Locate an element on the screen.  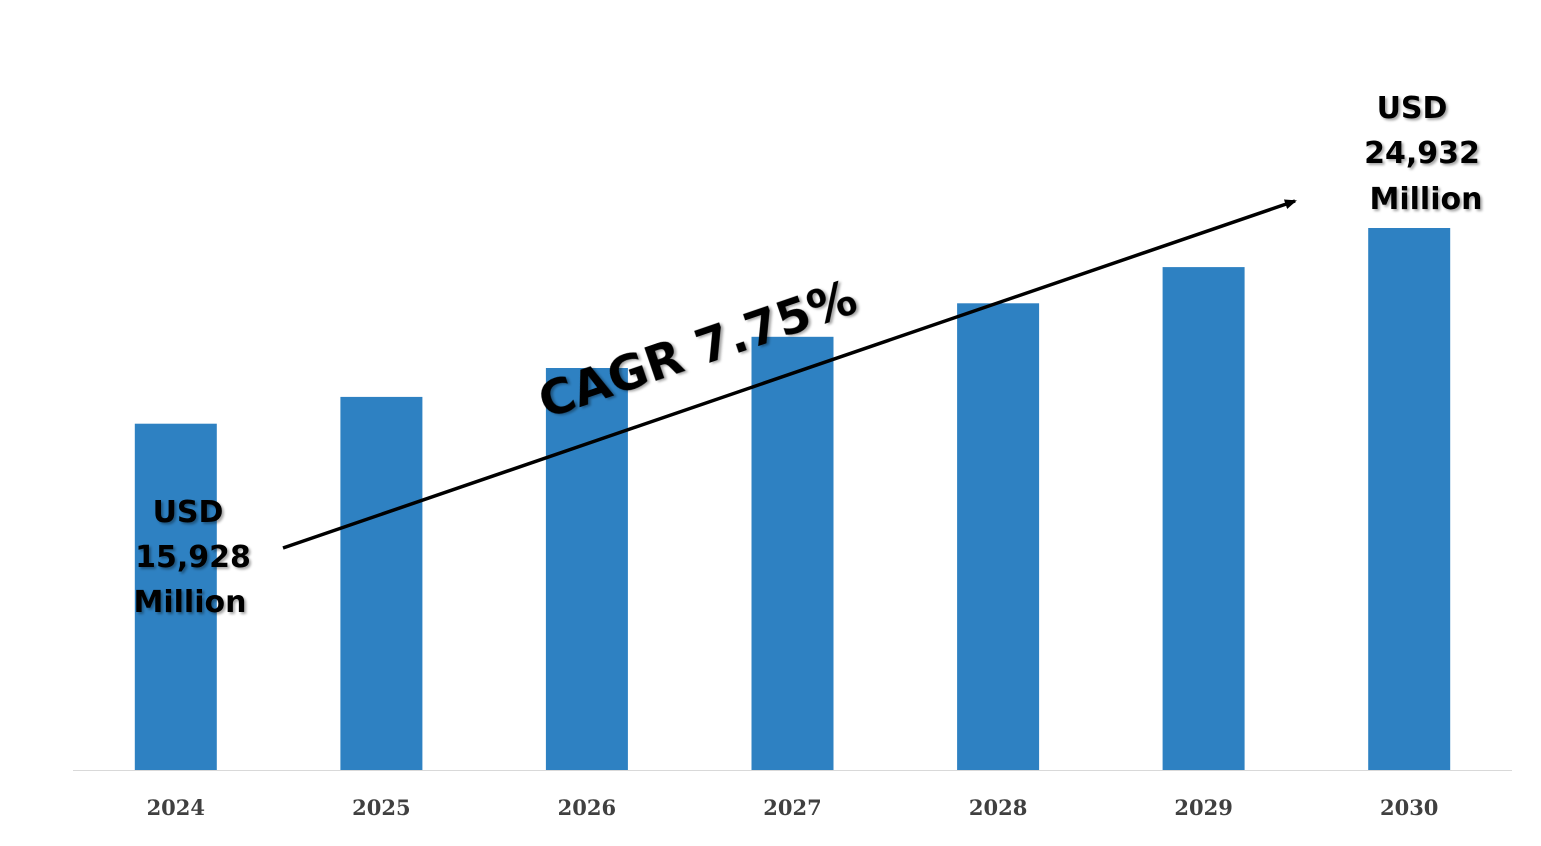
start-value-line-2: 15,928 is located at coordinates (193, 557).